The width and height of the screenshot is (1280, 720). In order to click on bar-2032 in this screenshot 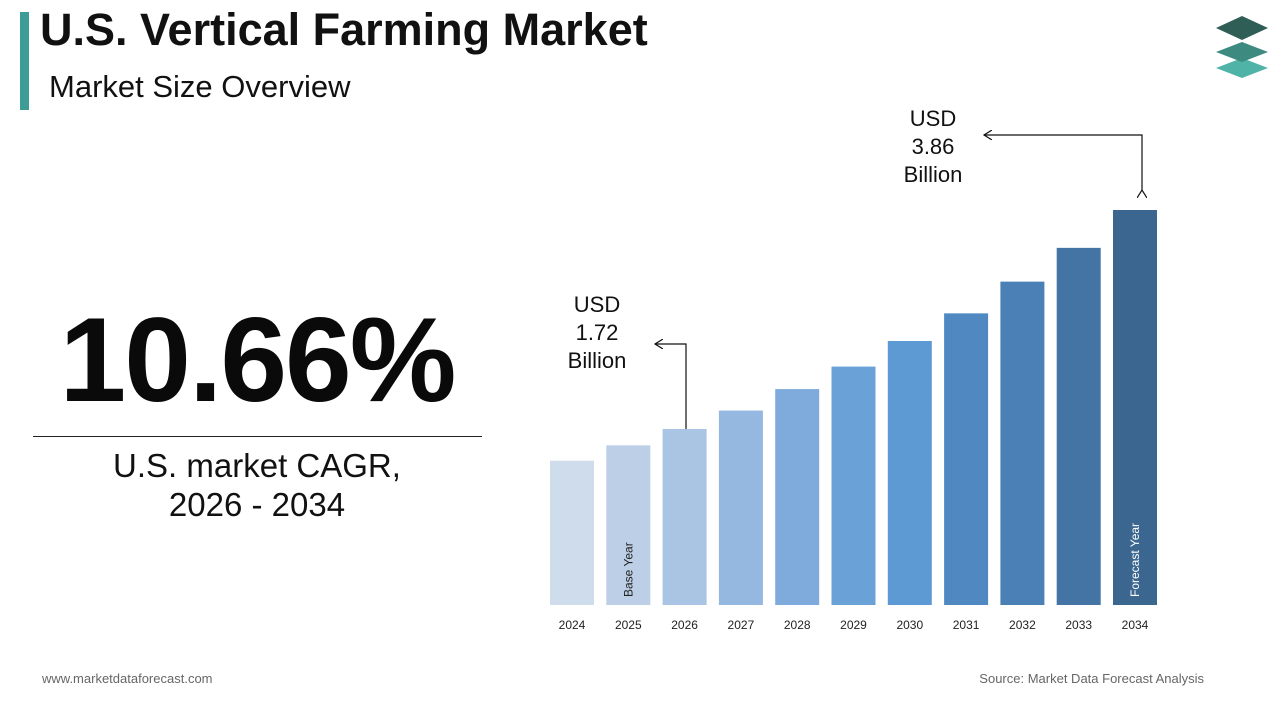, I will do `click(1022, 443)`.